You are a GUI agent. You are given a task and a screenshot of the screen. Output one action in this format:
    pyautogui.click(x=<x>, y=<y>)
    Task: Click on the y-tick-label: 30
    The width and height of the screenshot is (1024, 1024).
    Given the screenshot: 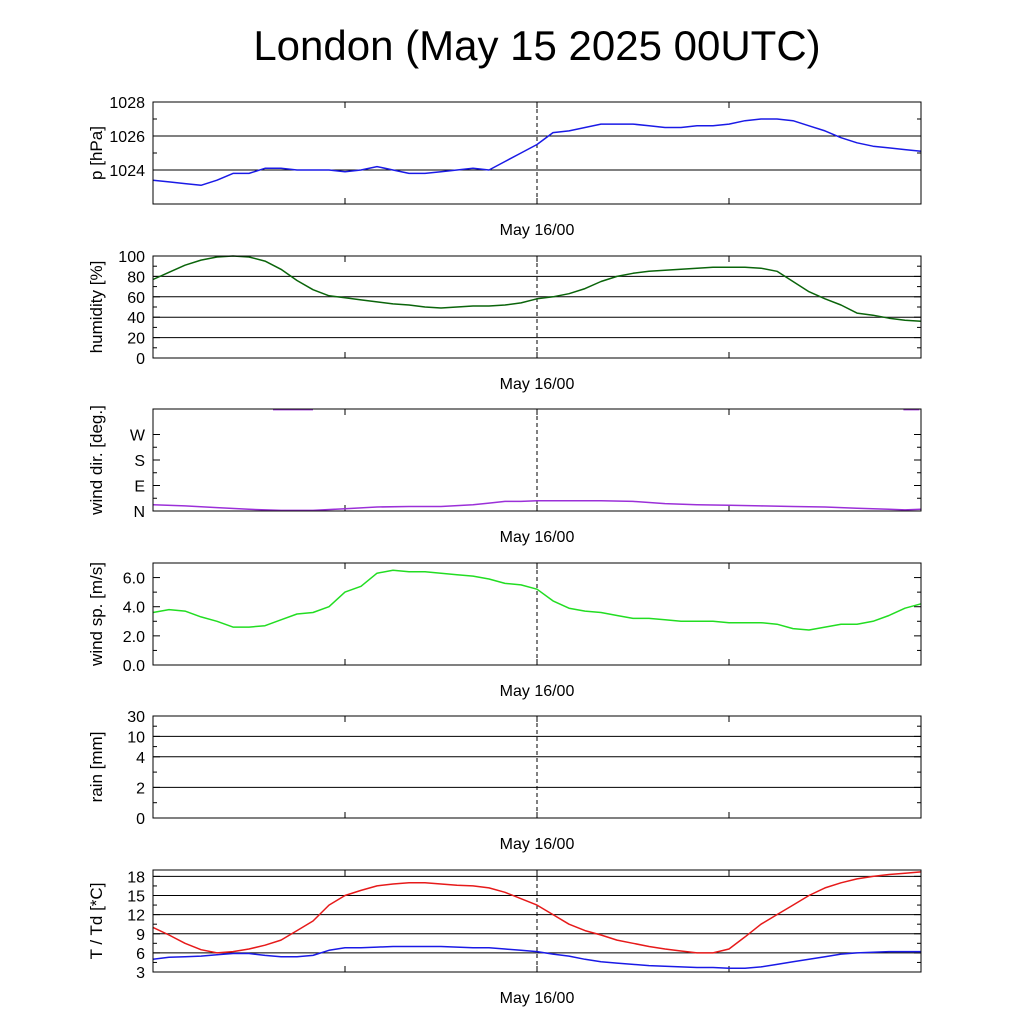 What is the action you would take?
    pyautogui.click(x=136, y=717)
    